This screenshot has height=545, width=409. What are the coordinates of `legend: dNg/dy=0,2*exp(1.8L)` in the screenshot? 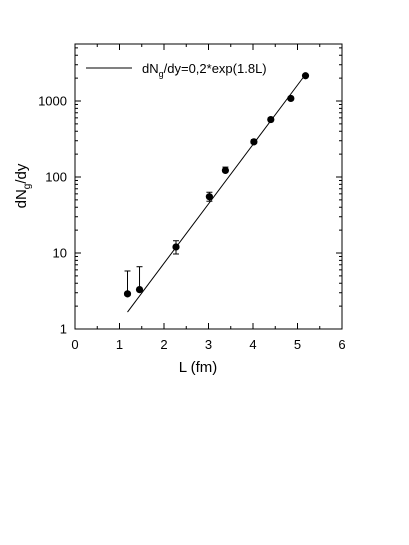 It's located at (176, 70).